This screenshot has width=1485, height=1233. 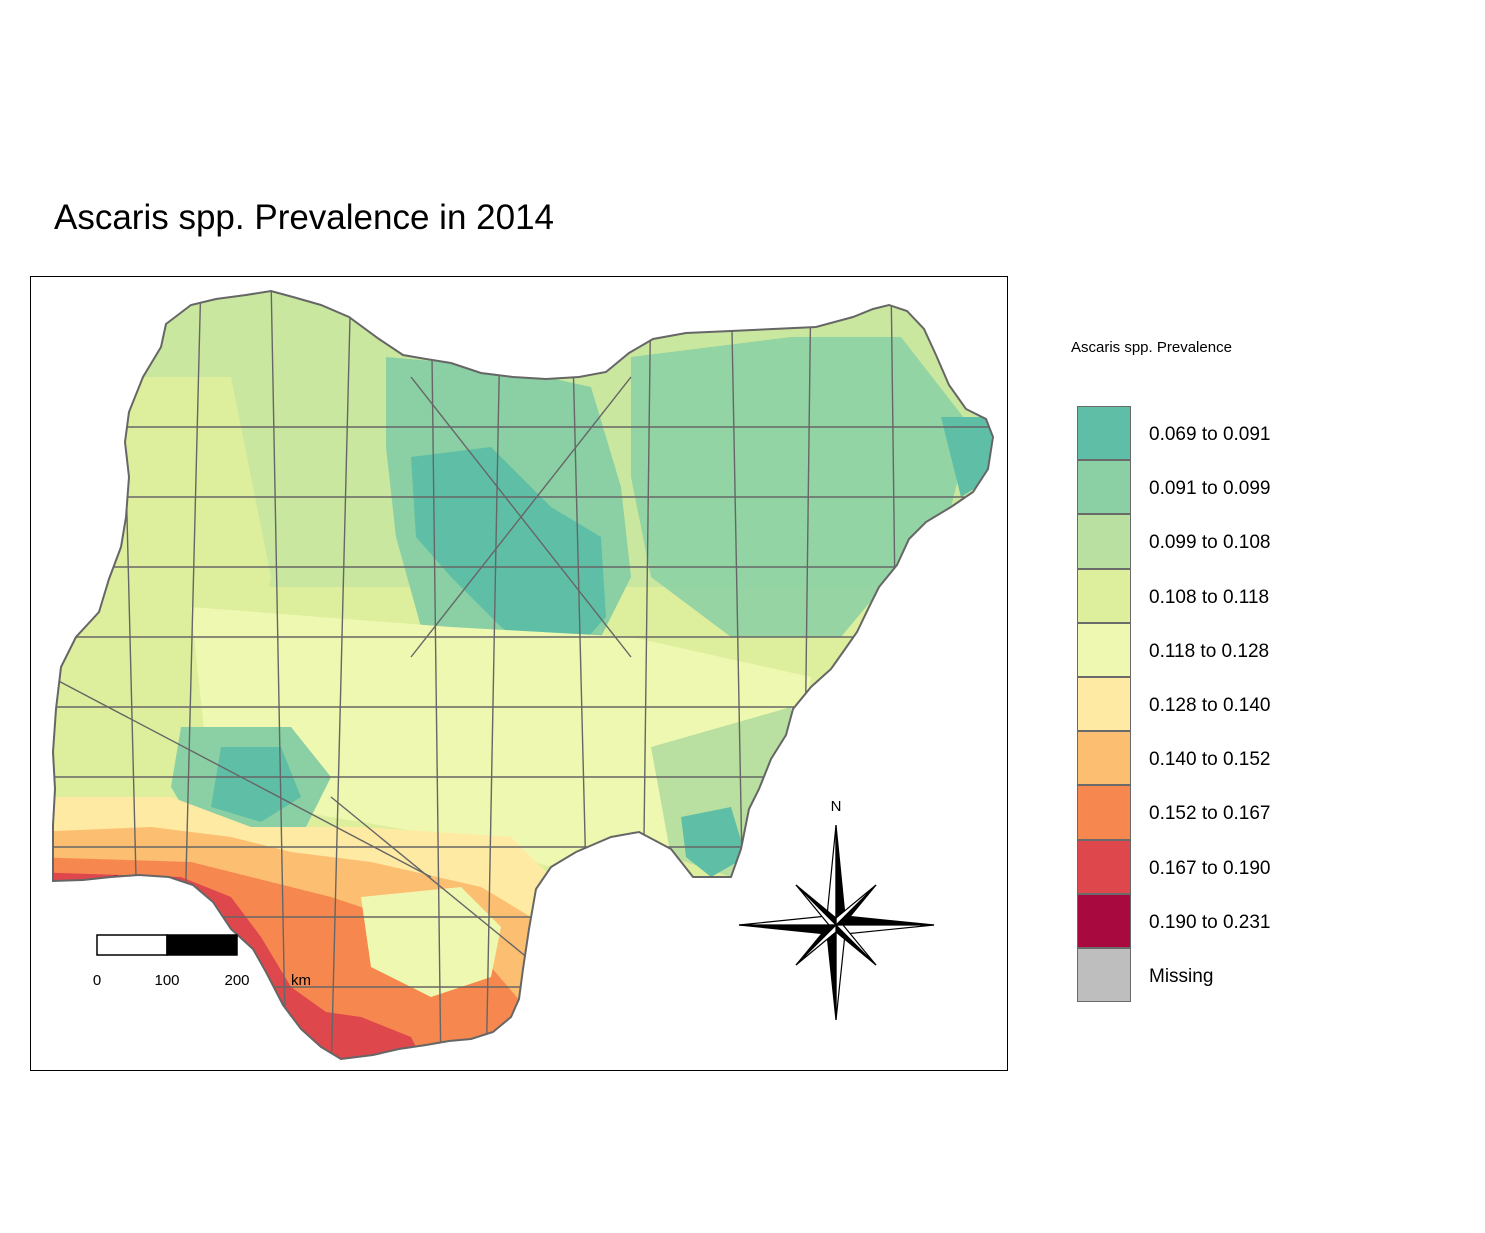 What do you see at coordinates (361, 1033) in the screenshot?
I see `zone-delta-coast` at bounding box center [361, 1033].